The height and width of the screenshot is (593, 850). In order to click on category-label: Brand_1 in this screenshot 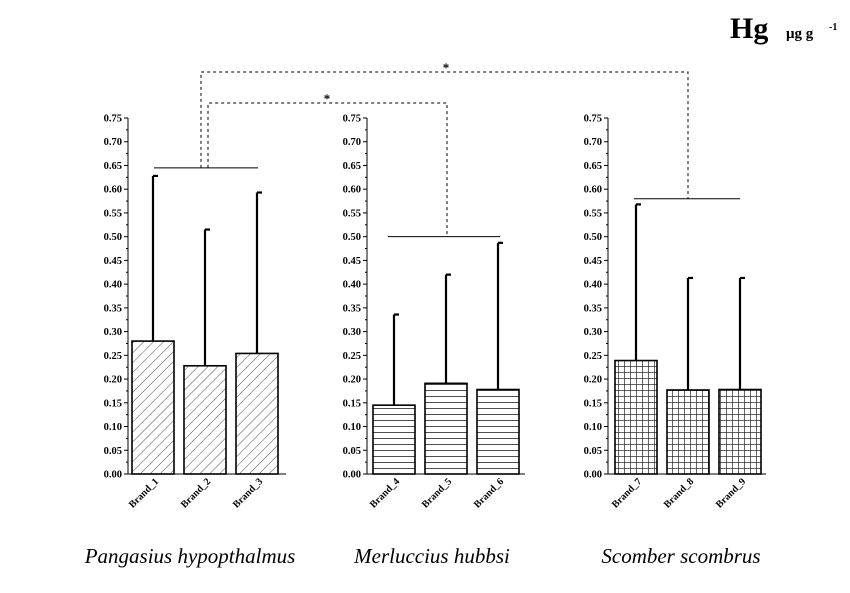, I will do `click(144, 493)`.